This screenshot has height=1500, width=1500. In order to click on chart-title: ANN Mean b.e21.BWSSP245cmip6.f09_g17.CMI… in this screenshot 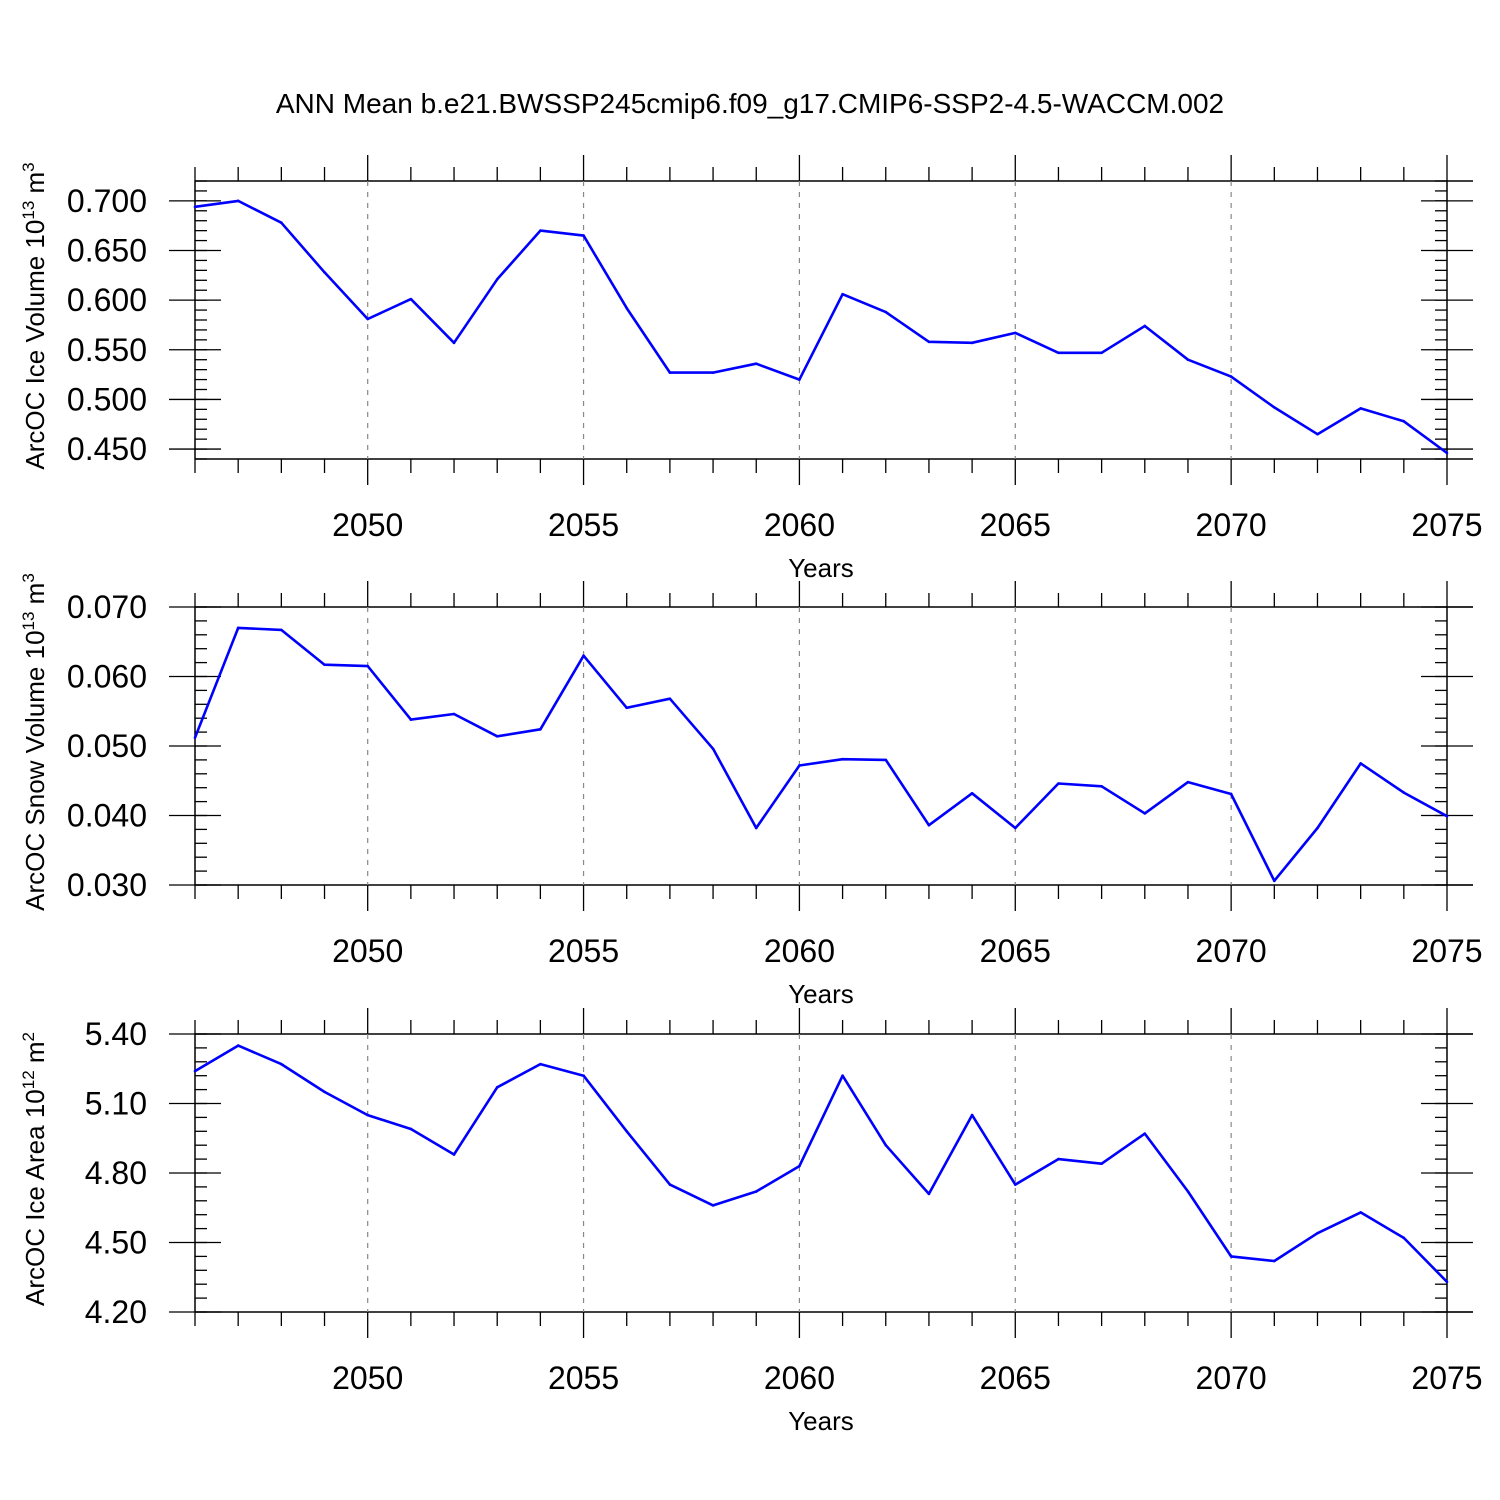, I will do `click(750, 103)`.